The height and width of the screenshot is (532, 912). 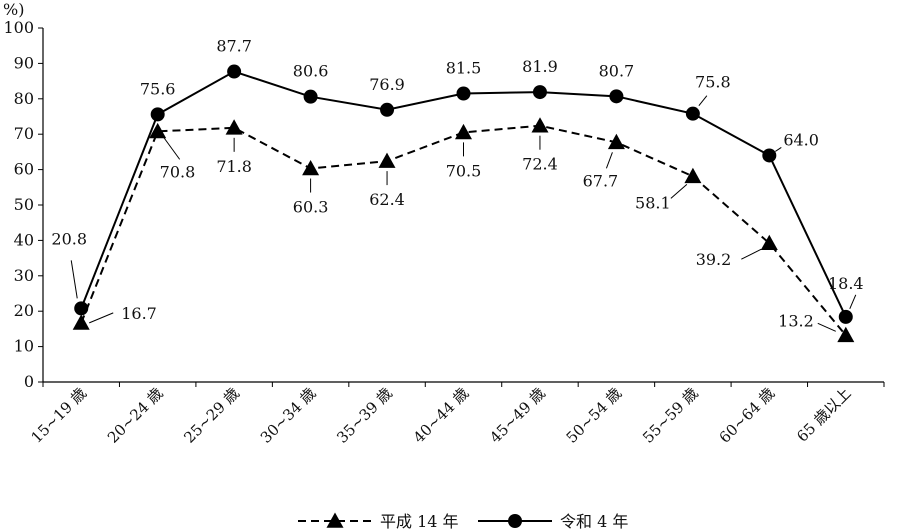 What do you see at coordinates (553, 521) in the screenshot?
I see `legend-item: 令和 4 年` at bounding box center [553, 521].